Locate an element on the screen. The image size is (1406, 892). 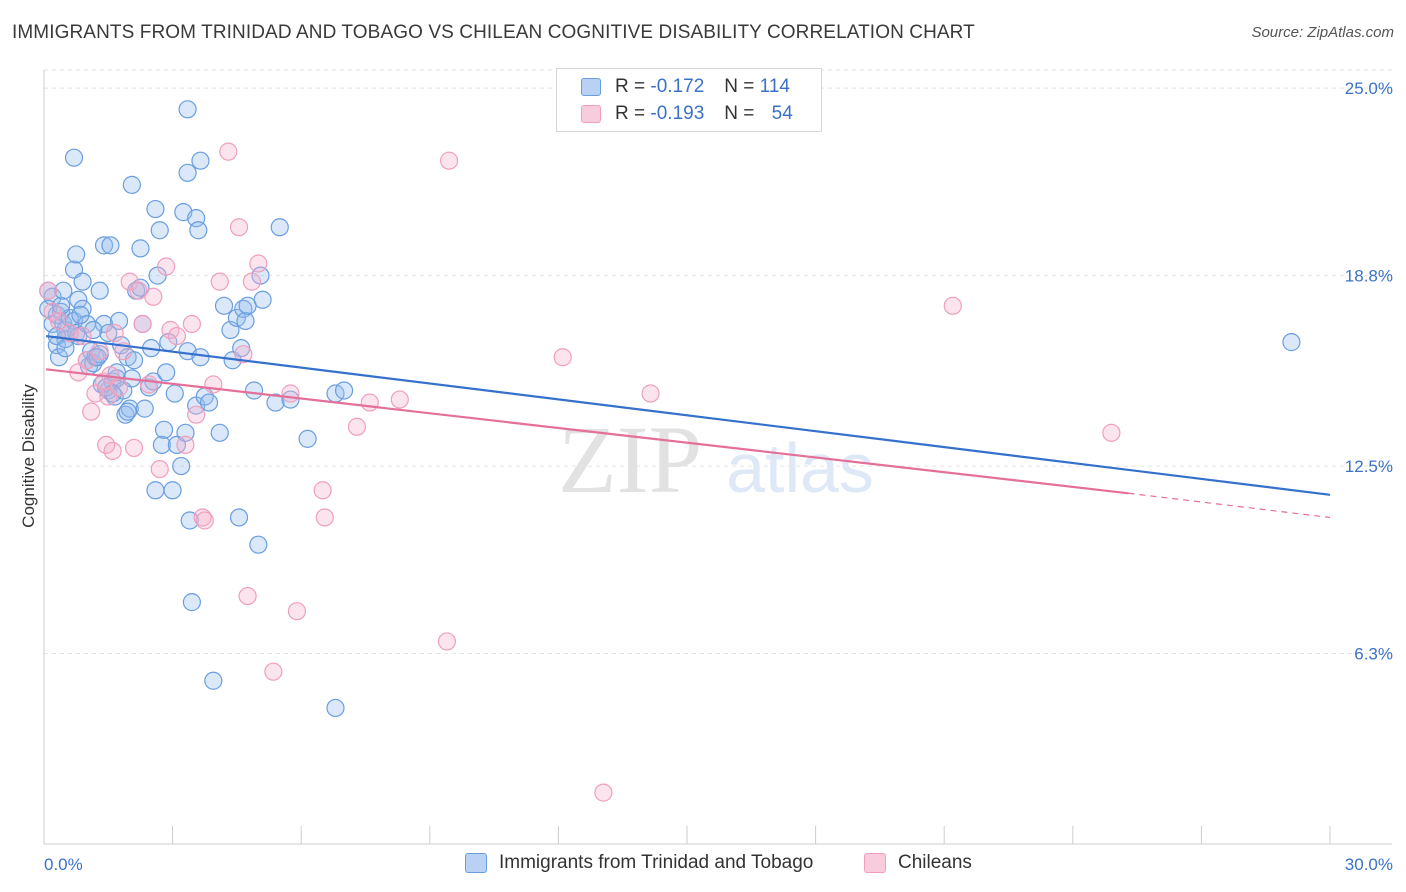
legend-n-value-blue: 114 is located at coordinates (774, 86).